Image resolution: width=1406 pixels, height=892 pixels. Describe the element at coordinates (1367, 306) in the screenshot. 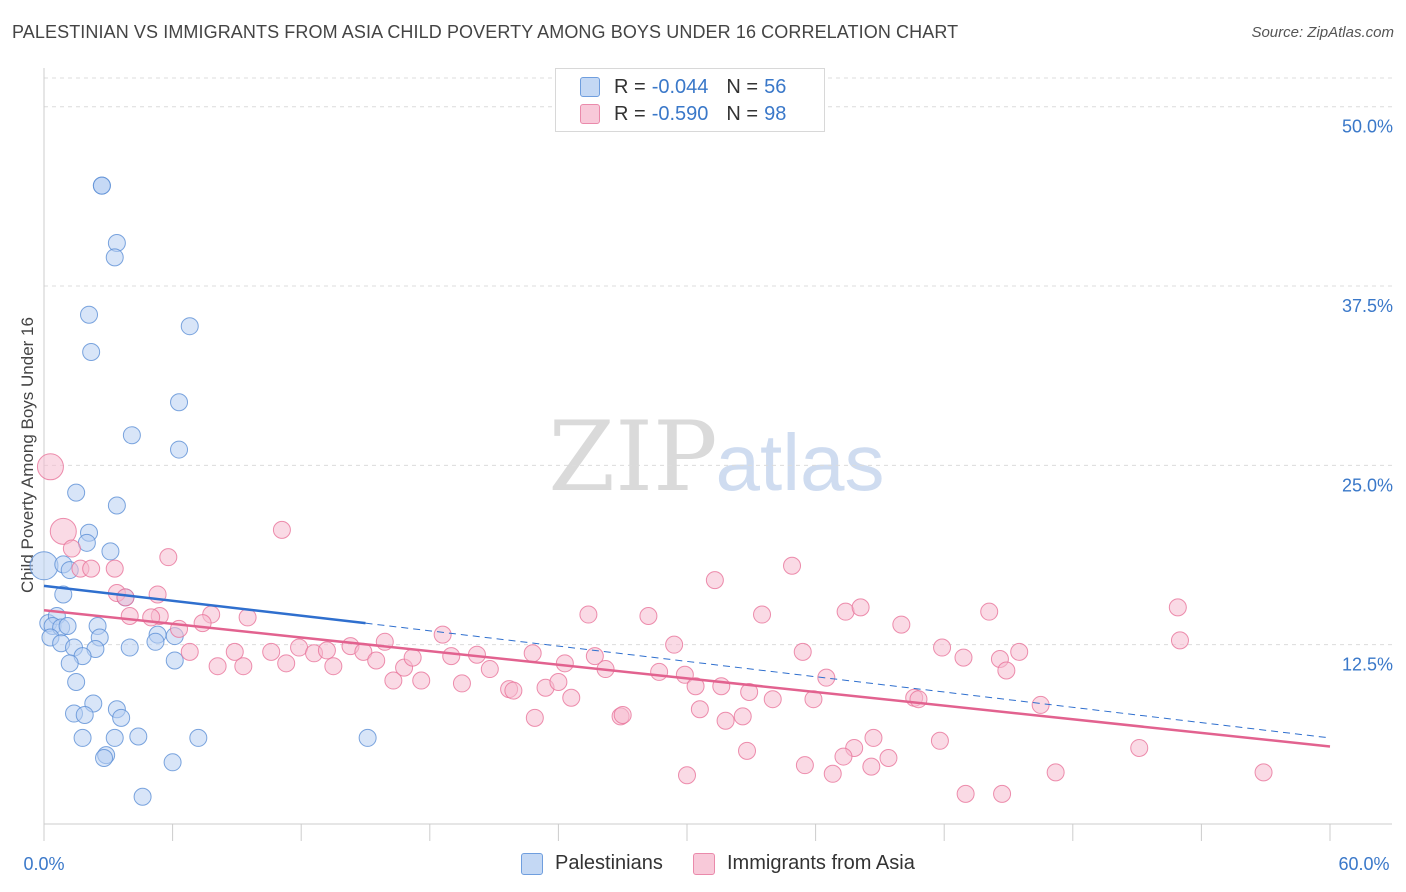

I see `y-tick-label: 37.5%` at that location.